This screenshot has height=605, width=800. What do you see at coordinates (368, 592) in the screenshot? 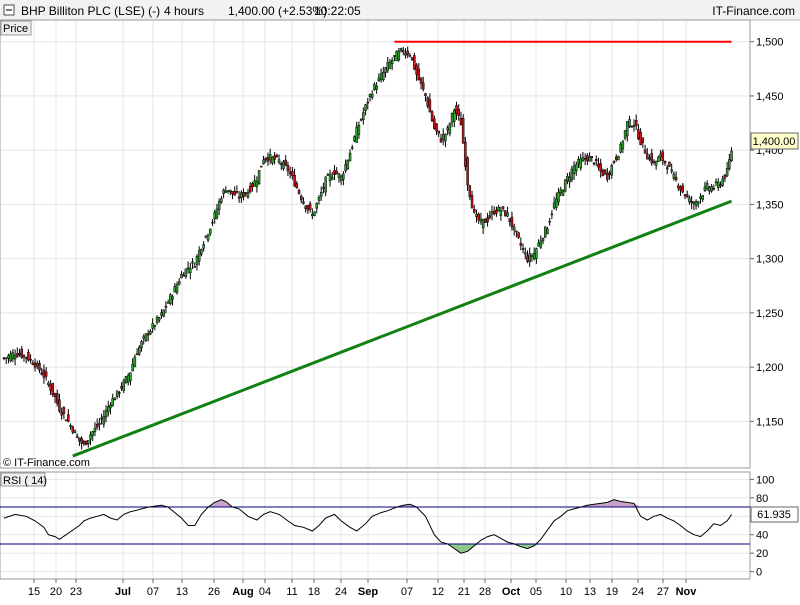
I see `x-tick-label: Sep` at bounding box center [368, 592].